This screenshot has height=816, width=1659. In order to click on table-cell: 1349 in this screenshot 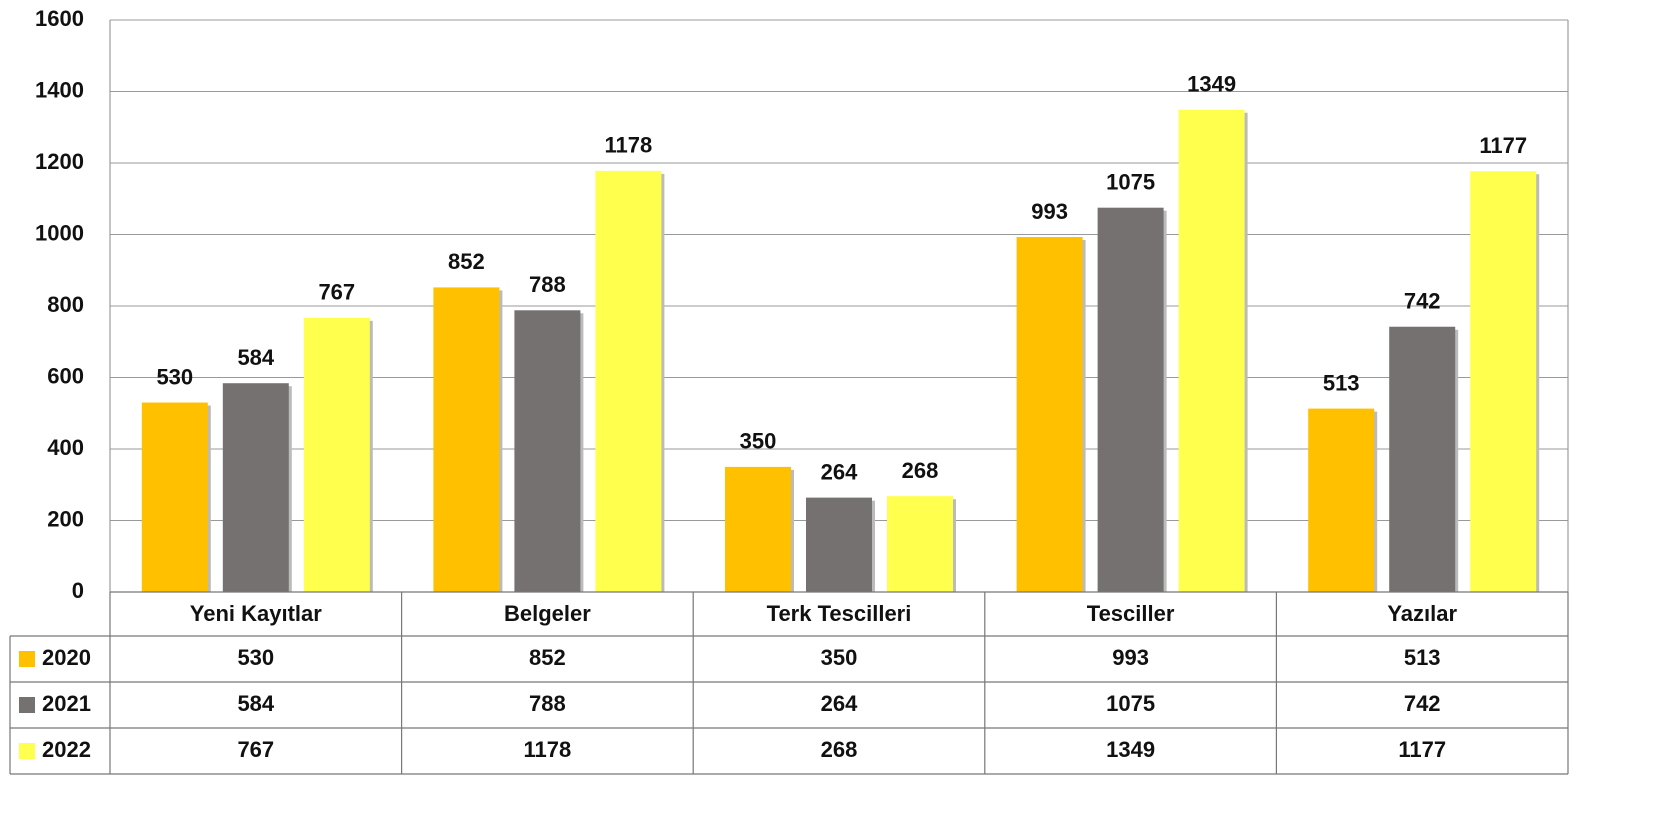, I will do `click(1130, 749)`.